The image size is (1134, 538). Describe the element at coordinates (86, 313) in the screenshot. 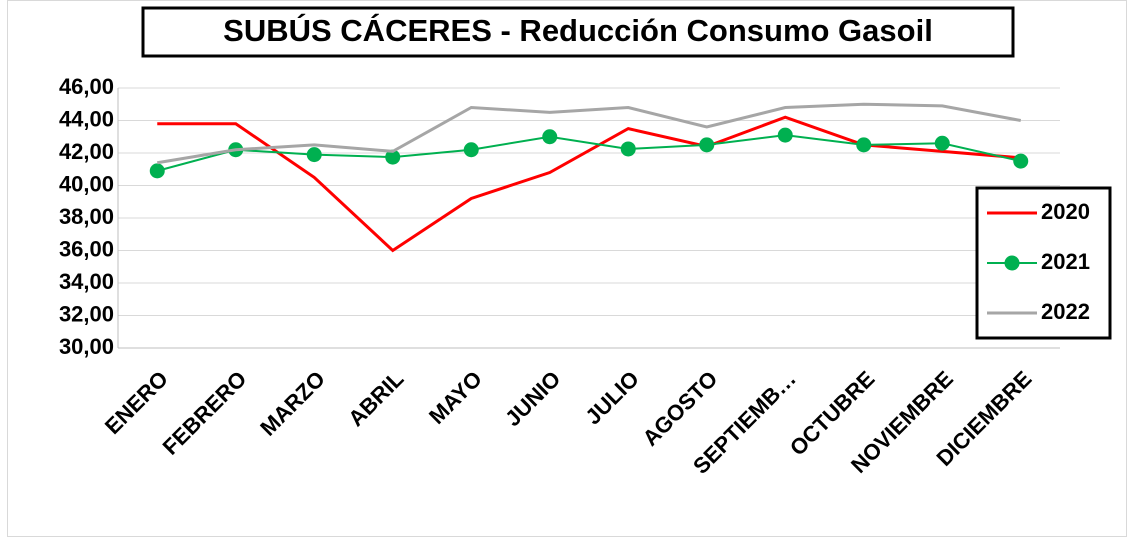

I see `y-tick-label: 32,00` at that location.